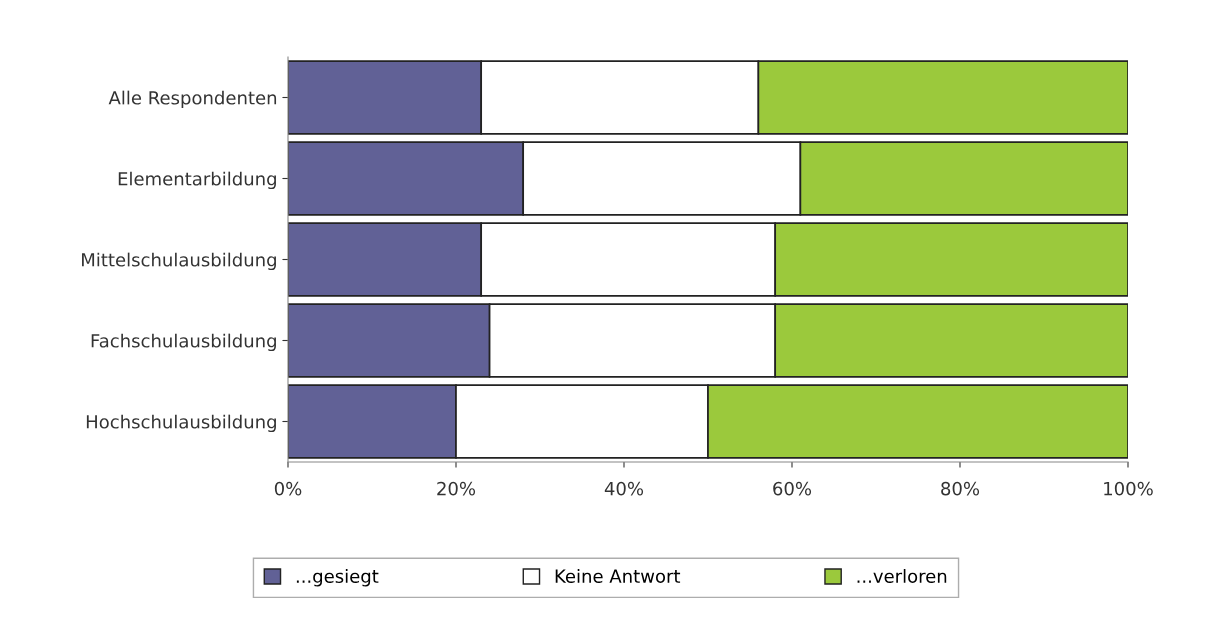 The width and height of the screenshot is (1212, 620). What do you see at coordinates (792, 488) in the screenshot?
I see `x-tick-label: 60%` at bounding box center [792, 488].